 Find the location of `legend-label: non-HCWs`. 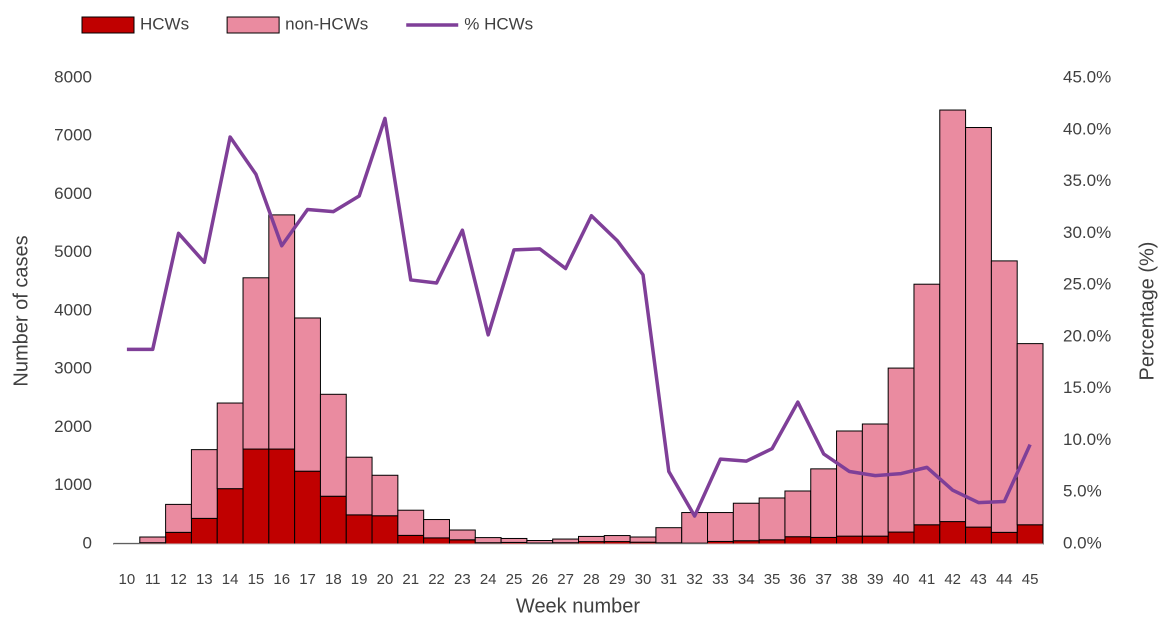

legend-label: non-HCWs is located at coordinates (326, 23).